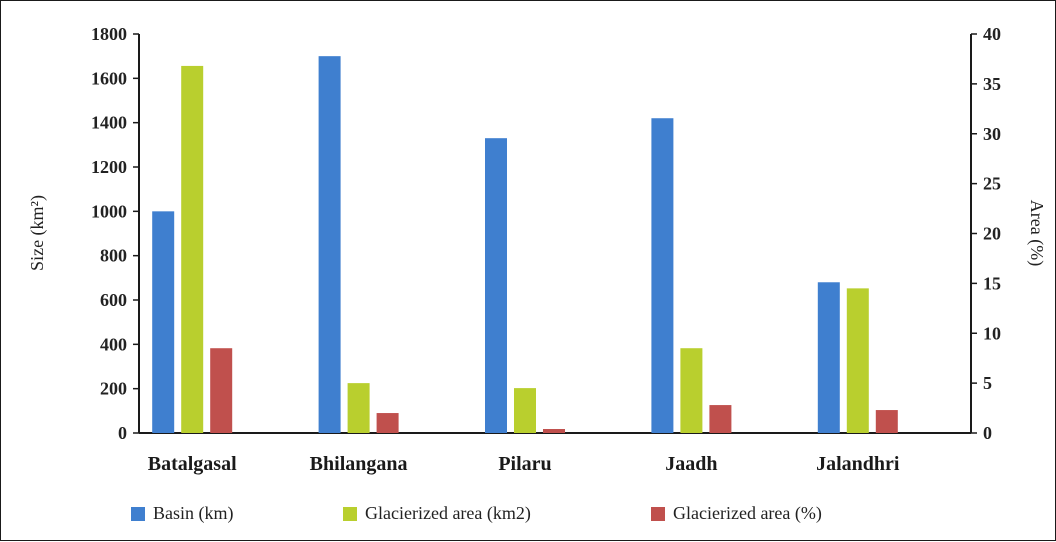  I want to click on category-label-3: Jaadh, so click(691, 464).